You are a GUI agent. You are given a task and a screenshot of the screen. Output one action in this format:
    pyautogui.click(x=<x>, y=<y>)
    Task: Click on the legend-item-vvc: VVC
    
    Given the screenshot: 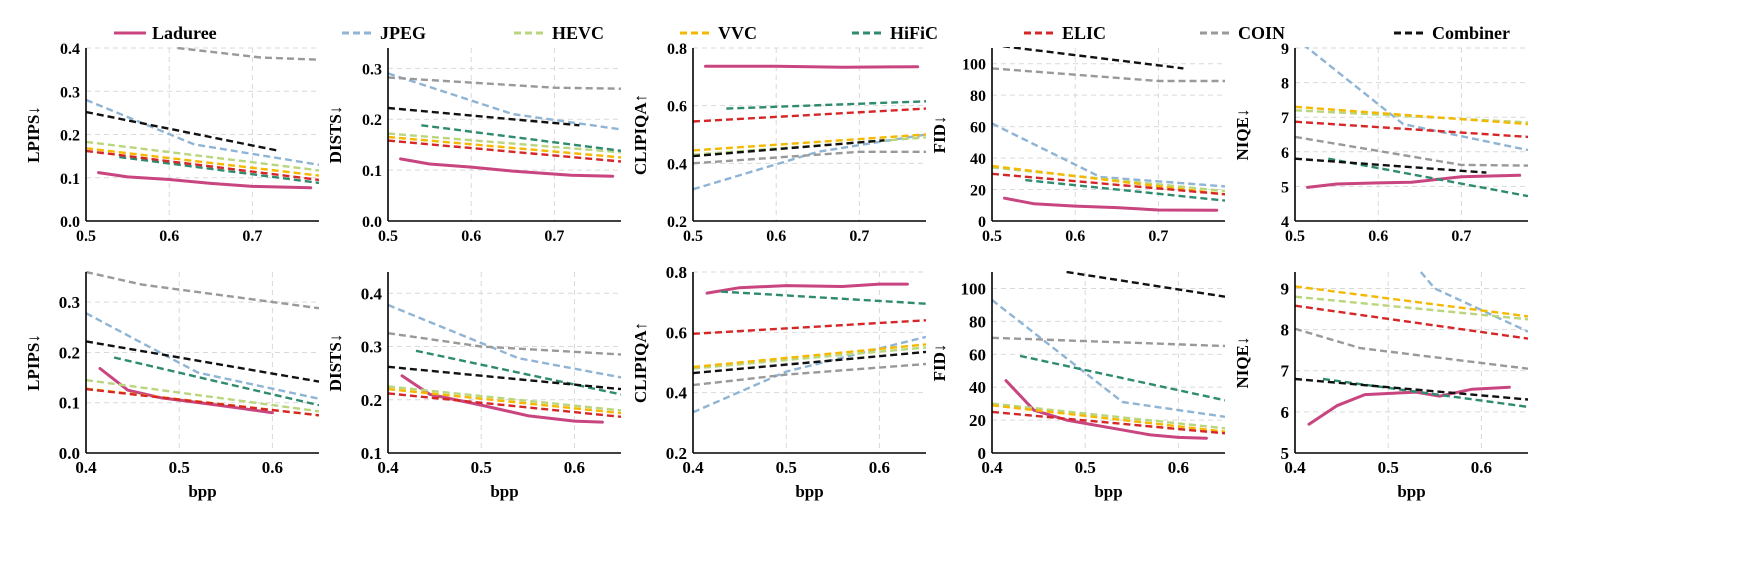 What is the action you would take?
    pyautogui.click(x=718, y=33)
    